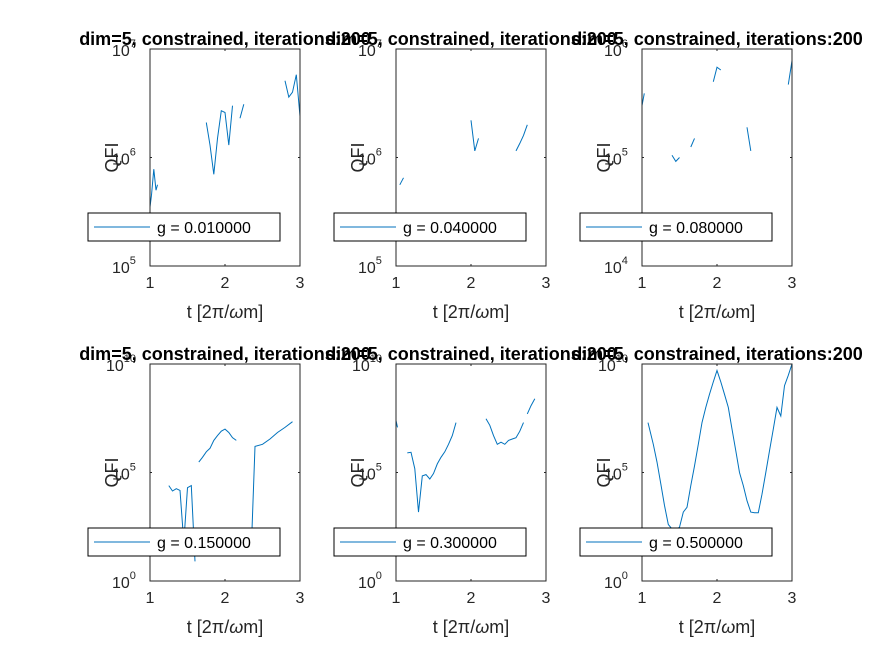  I want to click on y-tick-label: 10⁷, so click(370, 49).